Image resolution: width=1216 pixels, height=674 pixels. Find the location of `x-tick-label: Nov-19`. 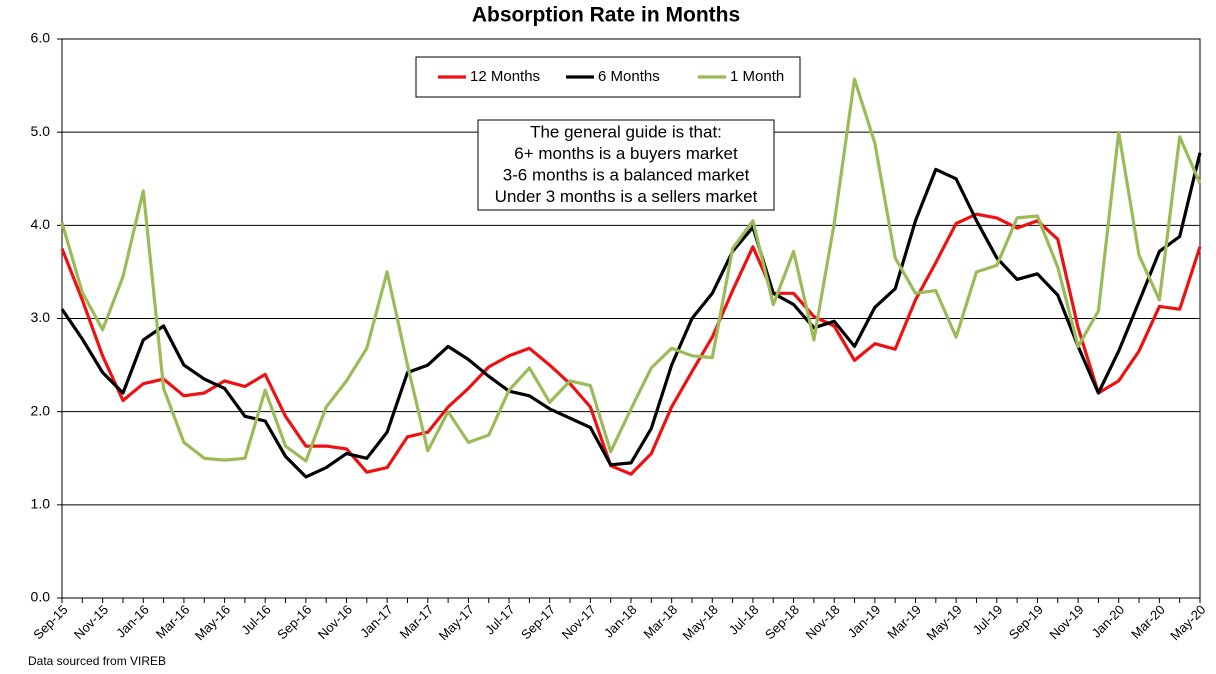

x-tick-label: Nov-19 is located at coordinates (1066, 622).